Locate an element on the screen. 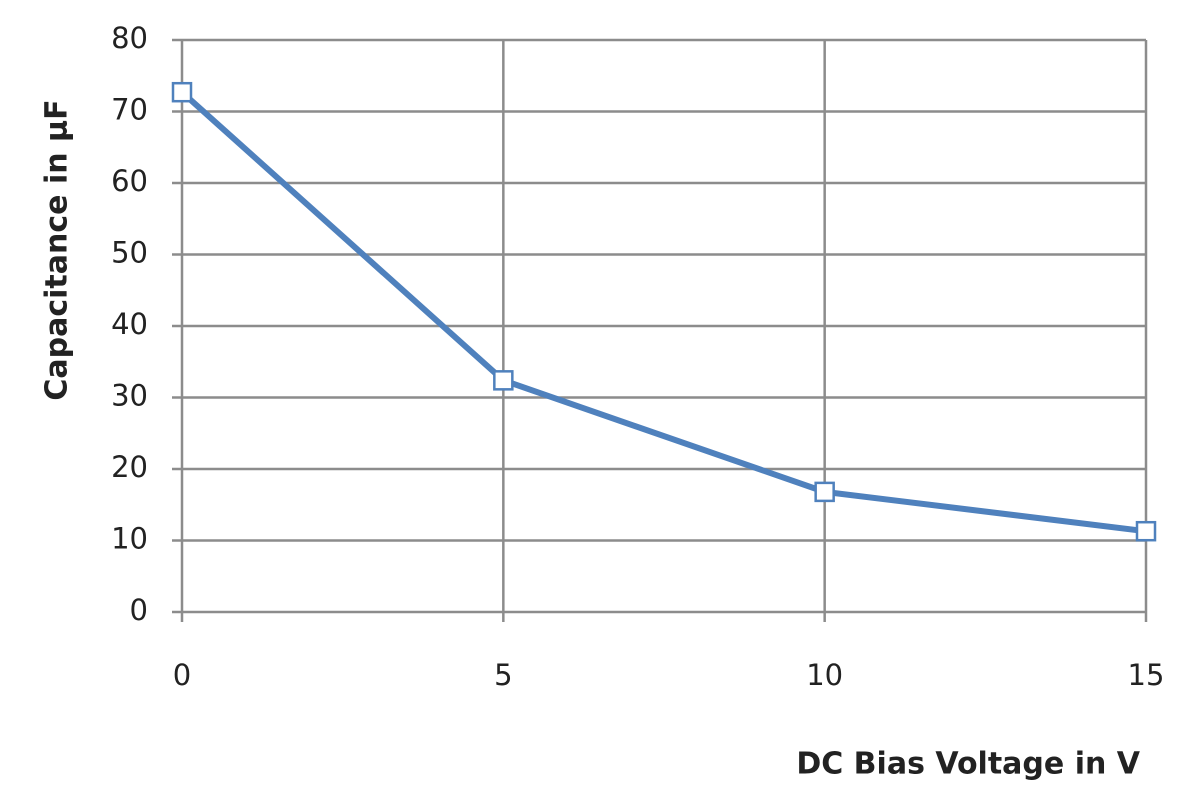 The image size is (1200, 808). y-tick-label: 20 is located at coordinates (129, 467).